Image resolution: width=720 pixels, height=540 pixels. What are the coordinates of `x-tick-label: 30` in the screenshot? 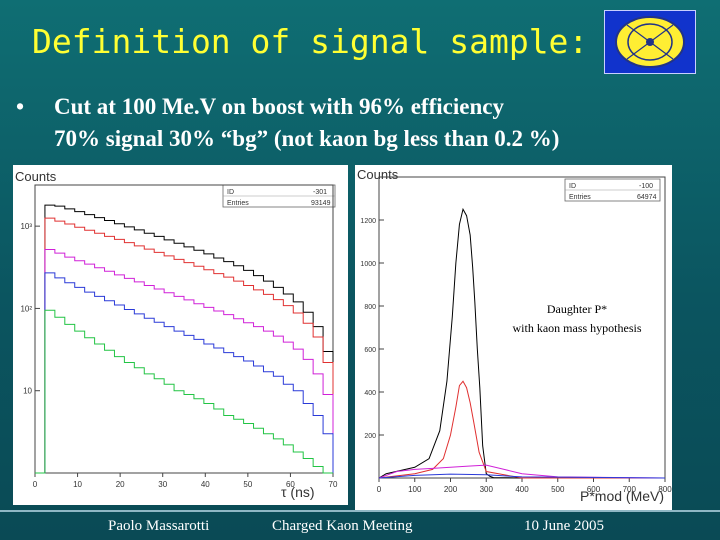 It's located at (162, 484).